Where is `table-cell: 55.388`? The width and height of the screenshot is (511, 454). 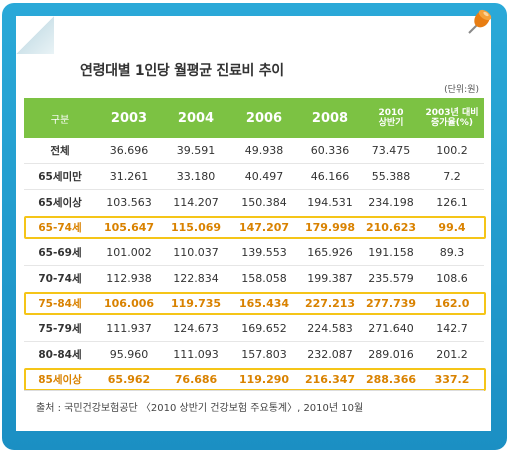
table-cell: 55.388 is located at coordinates (391, 176).